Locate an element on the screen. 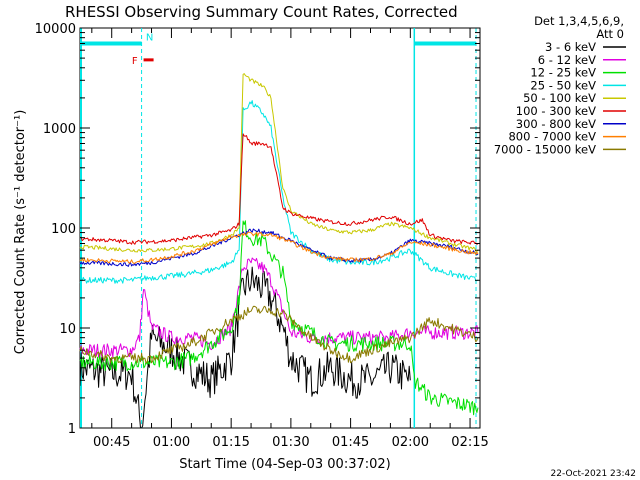 This screenshot has height=480, width=640. x-tick-label: 01:45 is located at coordinates (350, 442).